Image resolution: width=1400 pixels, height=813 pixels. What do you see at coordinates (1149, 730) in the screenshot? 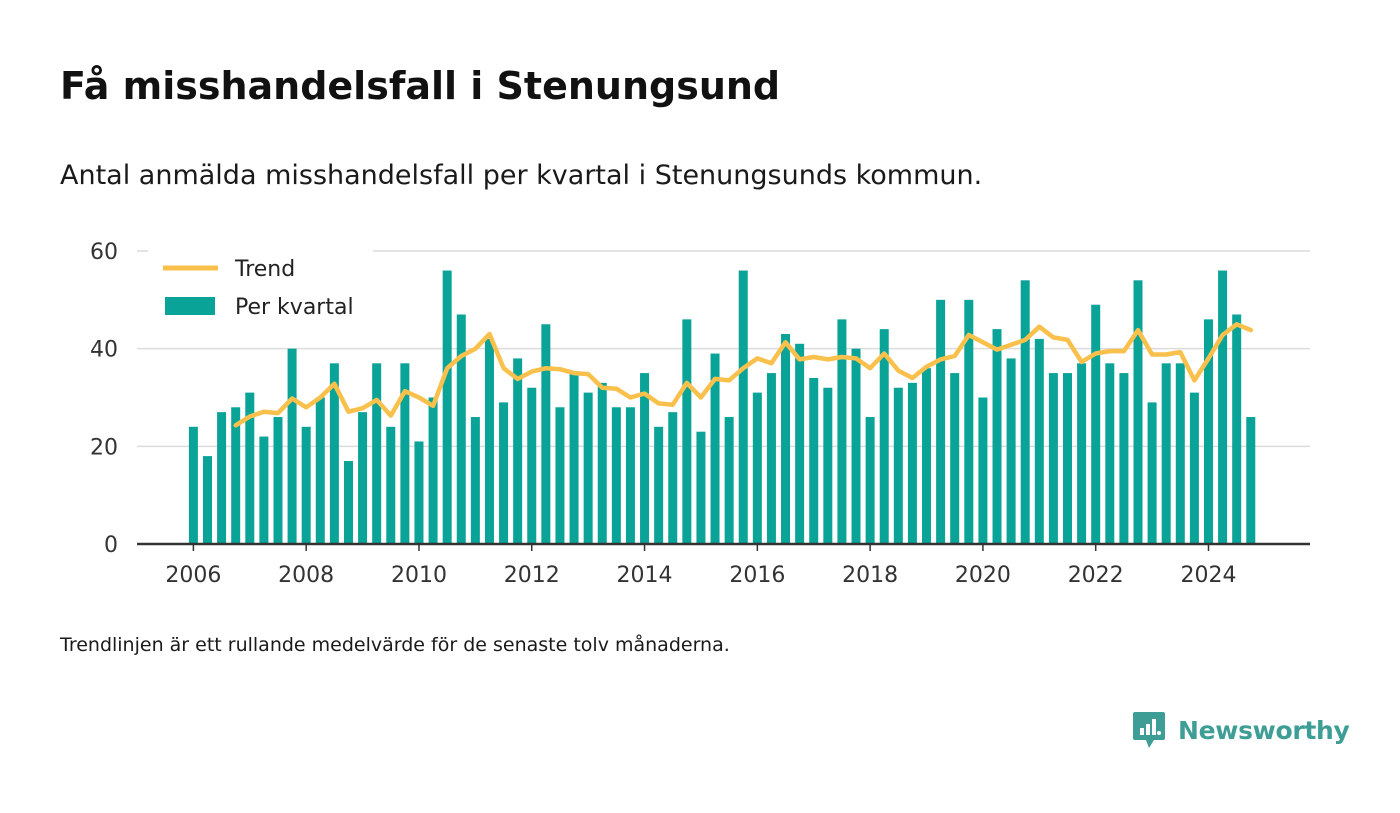
I see `newsworthy-logo-icon` at bounding box center [1149, 730].